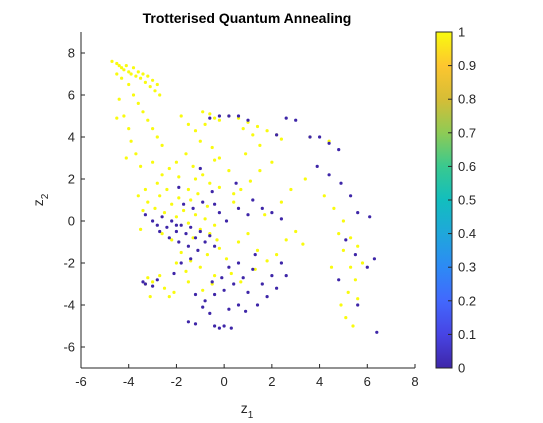 The width and height of the screenshot is (543, 423). What do you see at coordinates (177, 381) in the screenshot?
I see `x-tick-label: -2` at bounding box center [177, 381].